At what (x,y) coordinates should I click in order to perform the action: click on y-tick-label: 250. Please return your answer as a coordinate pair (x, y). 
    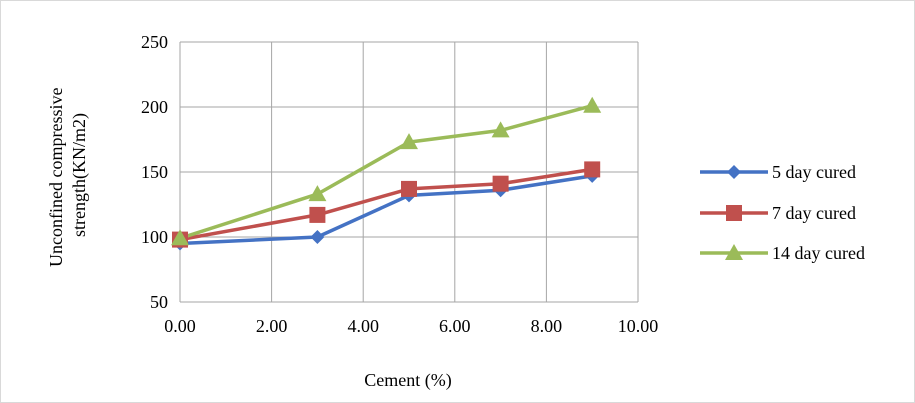
    Looking at the image, I should click on (154, 42).